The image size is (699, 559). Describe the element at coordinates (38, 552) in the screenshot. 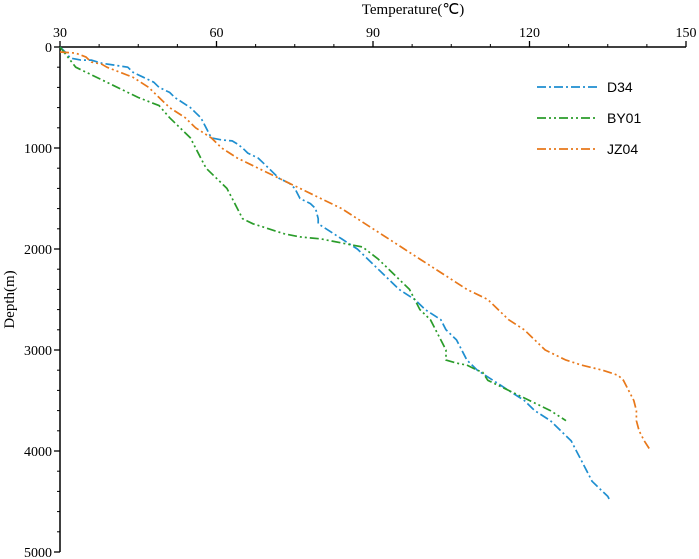

I see `y-tick-label: 5000` at that location.